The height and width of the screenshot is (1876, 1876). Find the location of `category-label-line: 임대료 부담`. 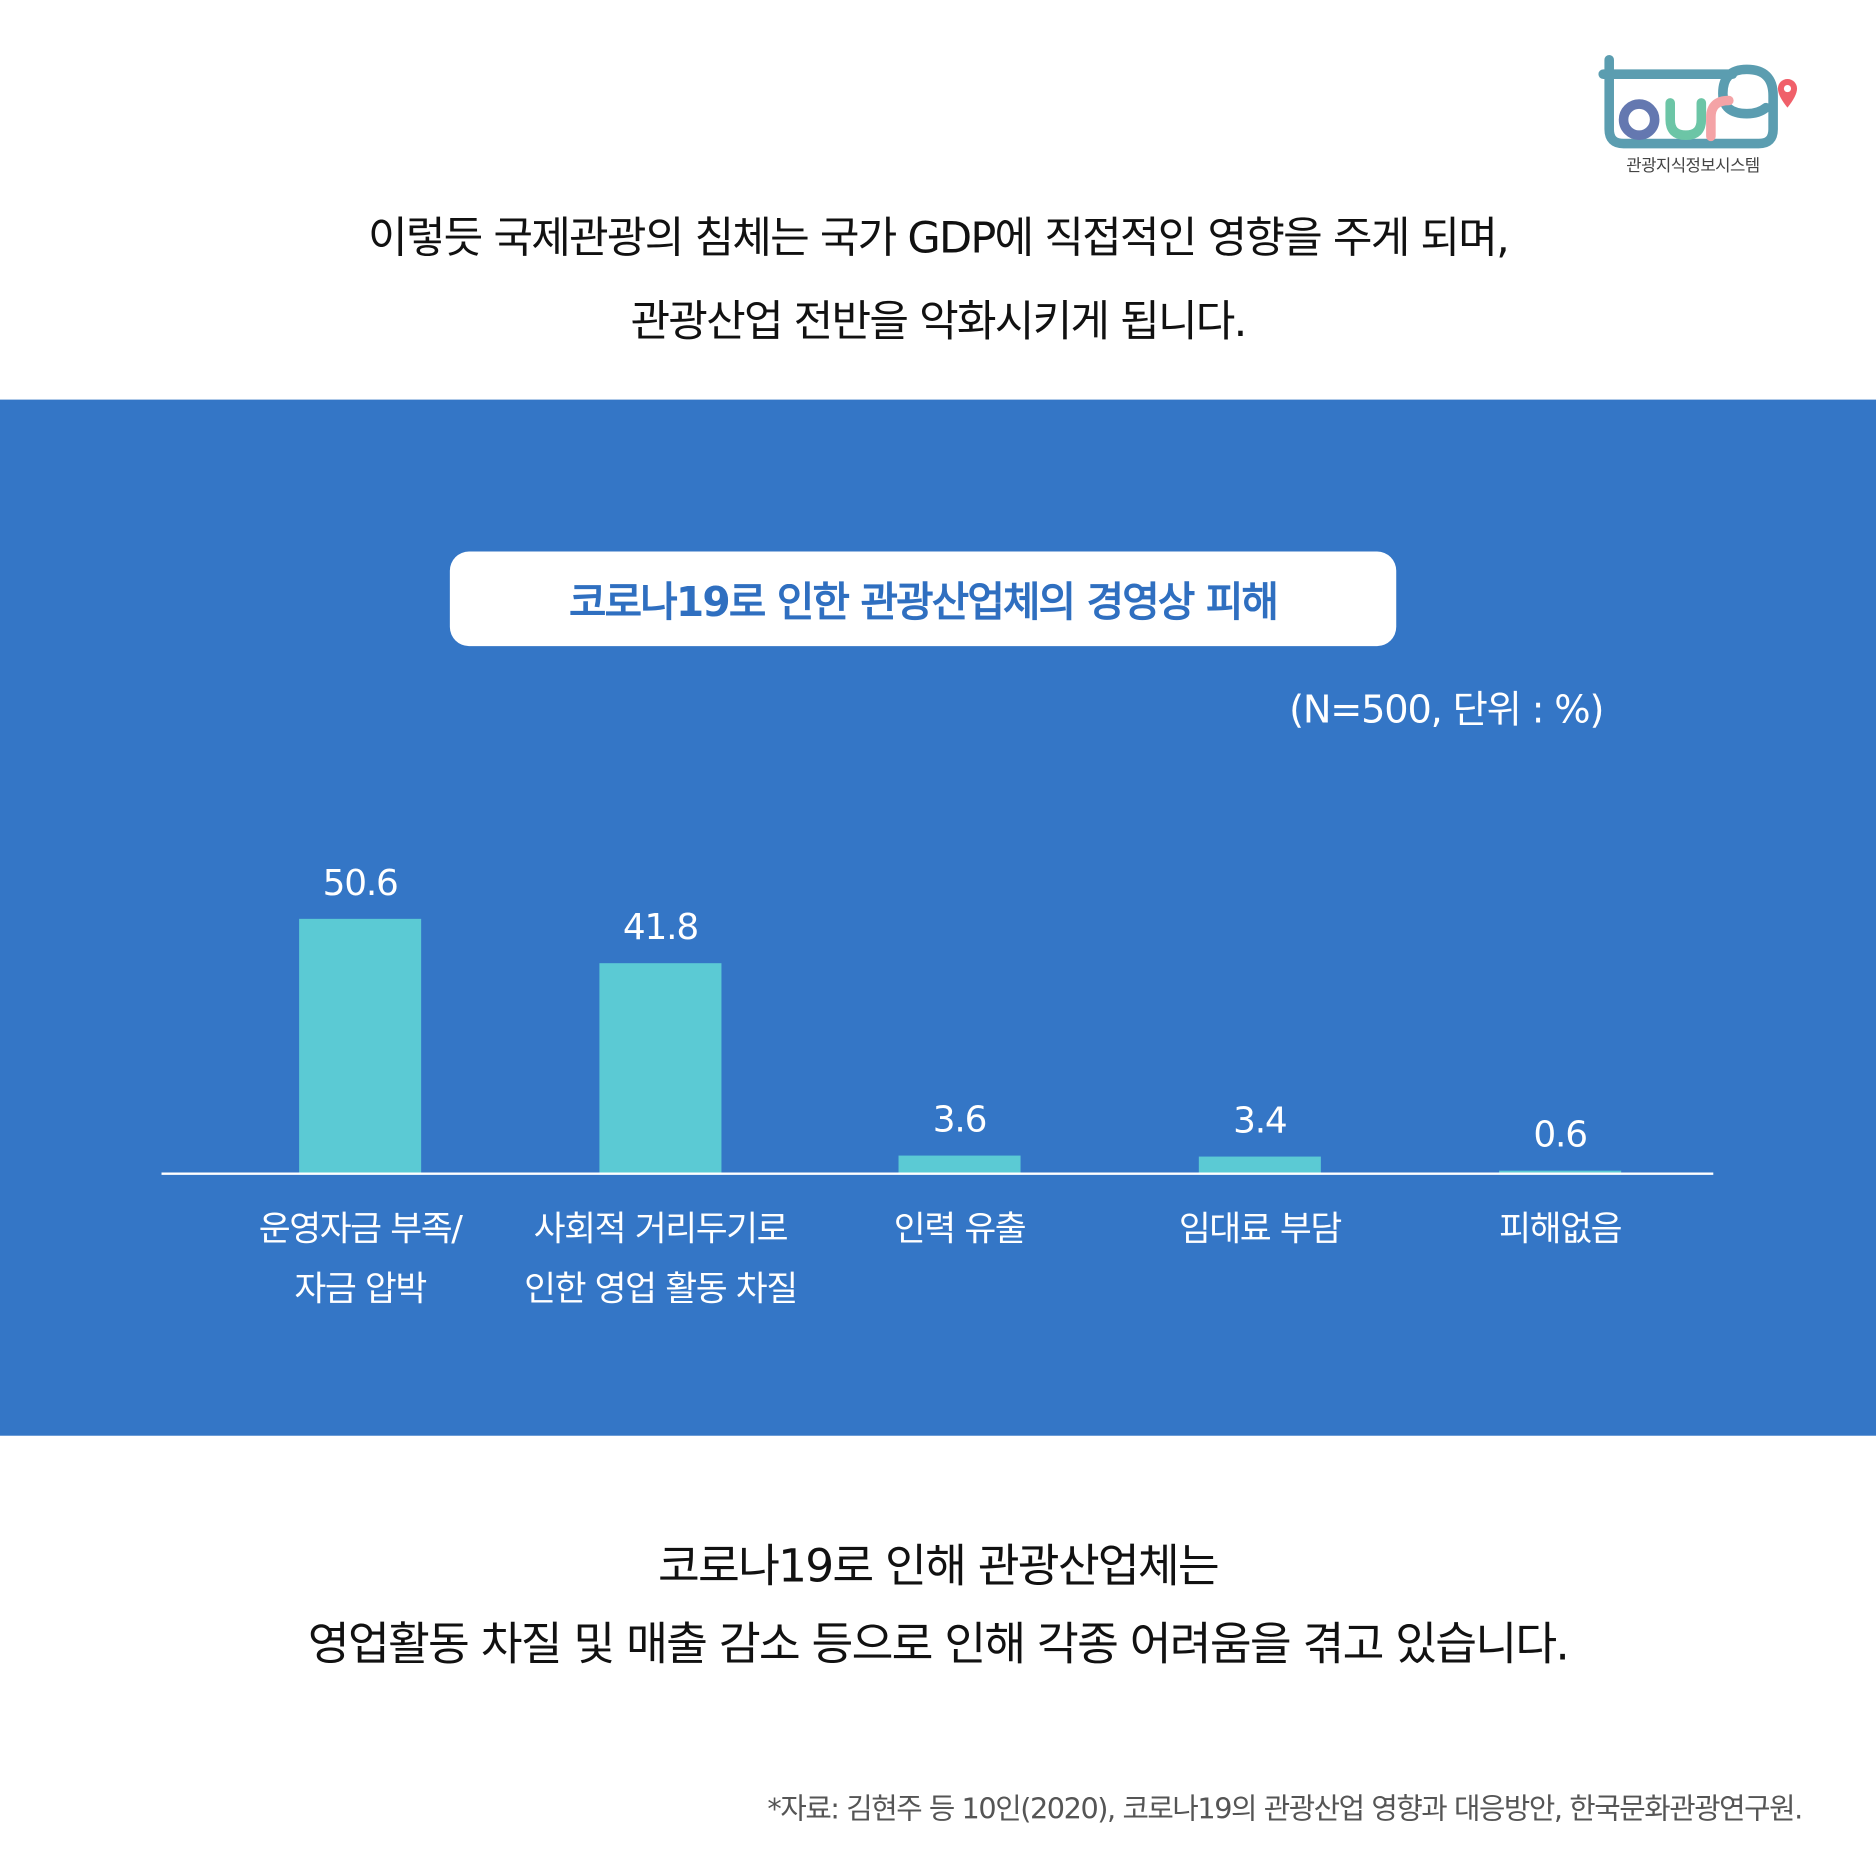

category-label-line: 임대료 부담 is located at coordinates (1260, 1229).